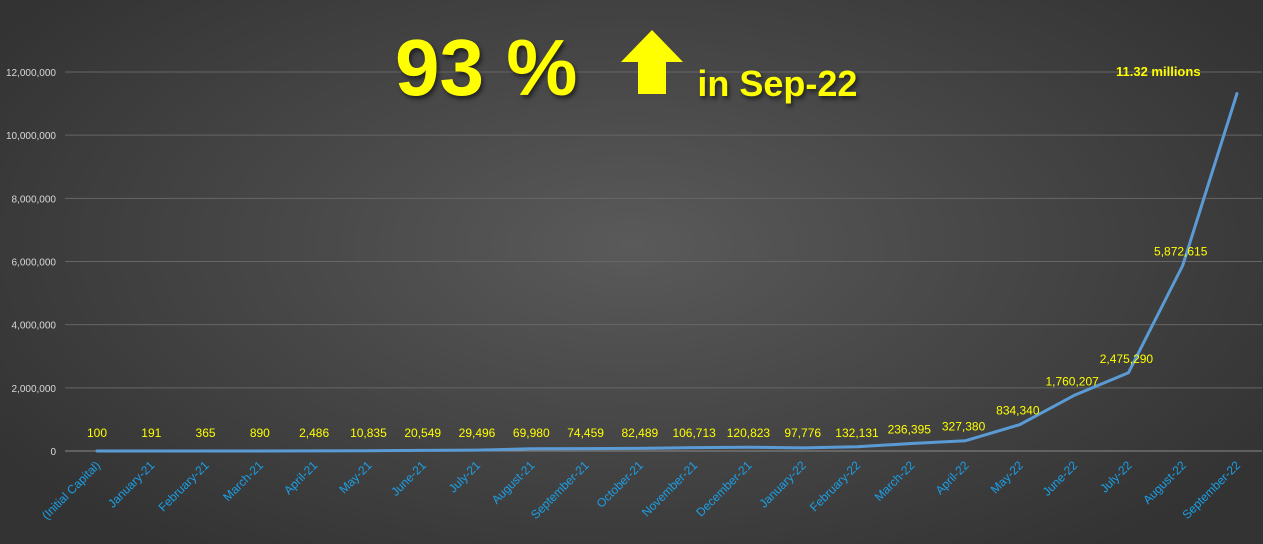  I want to click on data-label: 10,835, so click(368, 433).